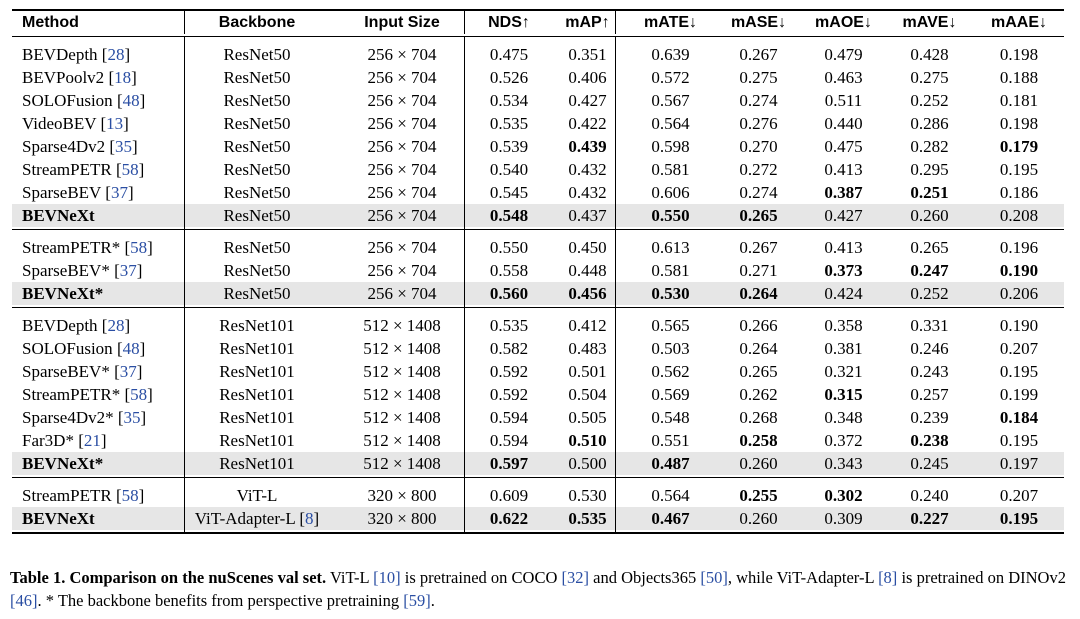 The image size is (1080, 619). What do you see at coordinates (587, 247) in the screenshot?
I see `metric-value: 0.450` at bounding box center [587, 247].